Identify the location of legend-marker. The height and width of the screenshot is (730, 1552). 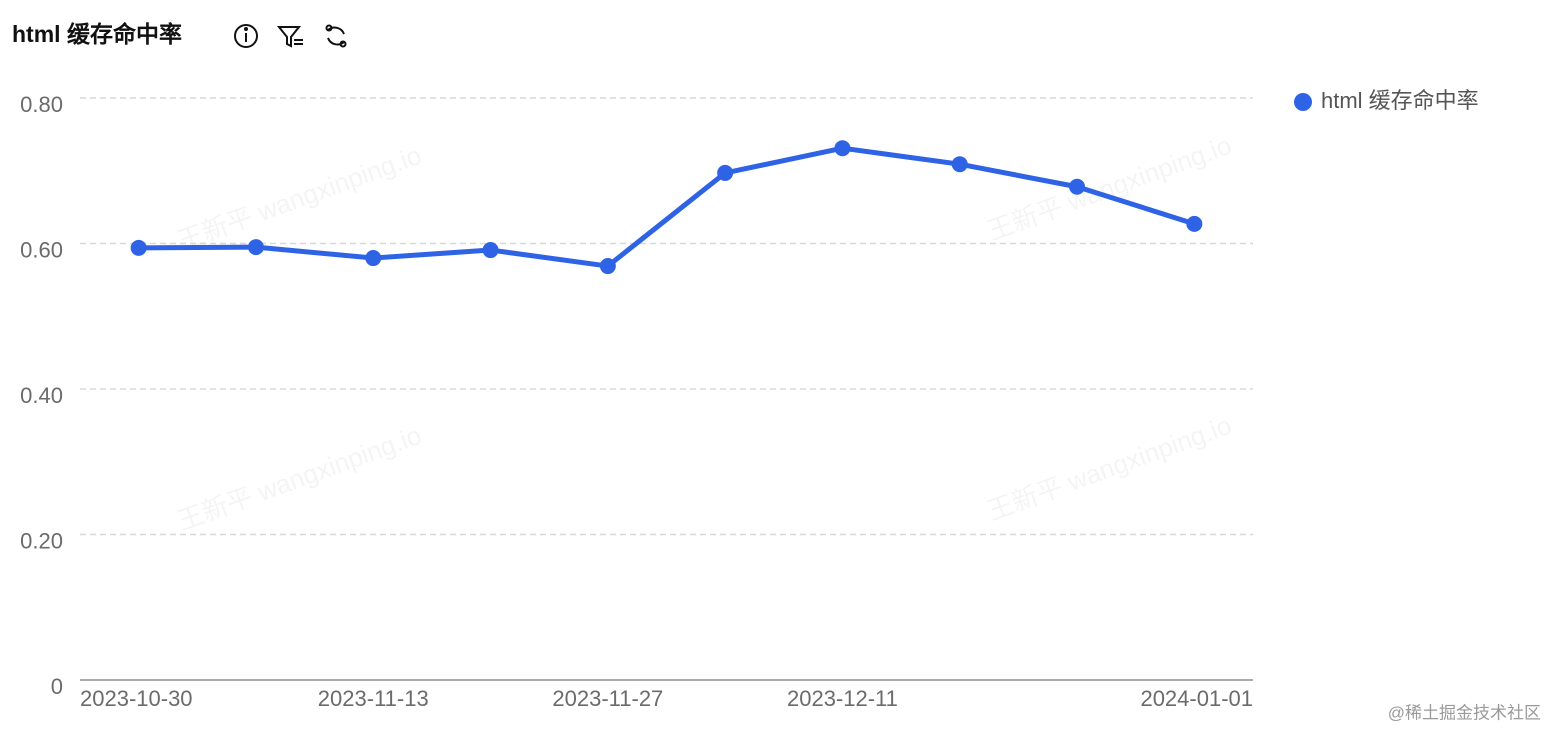
(1303, 102).